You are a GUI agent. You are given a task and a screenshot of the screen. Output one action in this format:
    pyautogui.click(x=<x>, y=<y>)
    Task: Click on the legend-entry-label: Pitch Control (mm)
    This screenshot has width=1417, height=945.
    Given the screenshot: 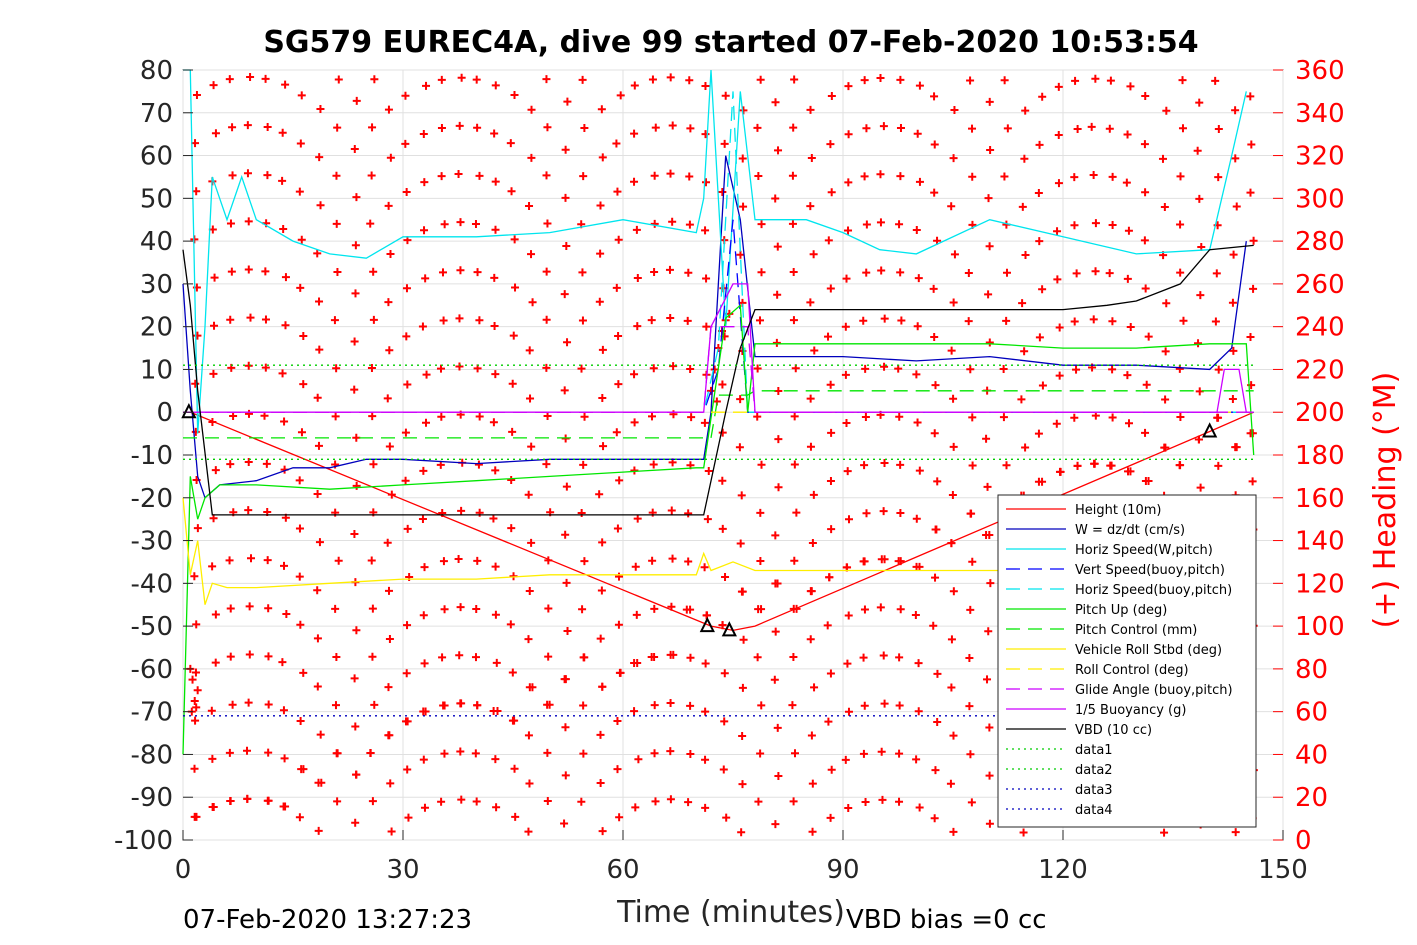 What is the action you would take?
    pyautogui.click(x=1136, y=630)
    